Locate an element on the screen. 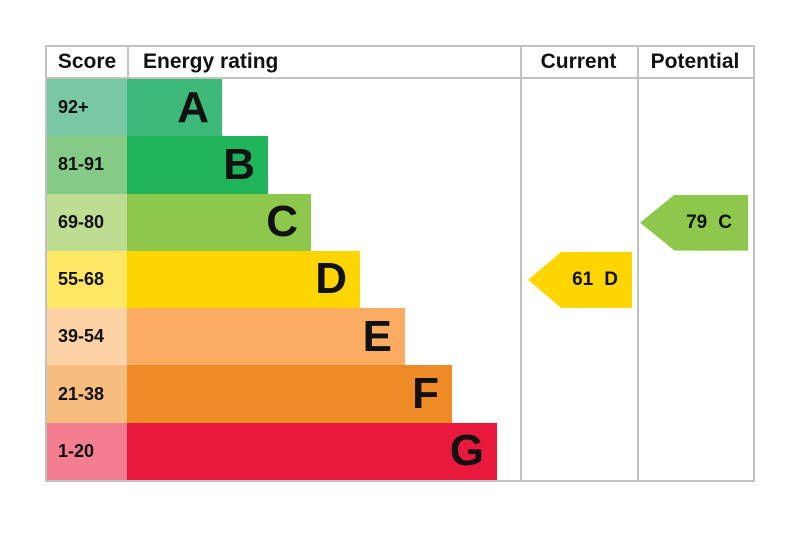 This screenshot has height=533, width=800. header-current: Current is located at coordinates (578, 61).